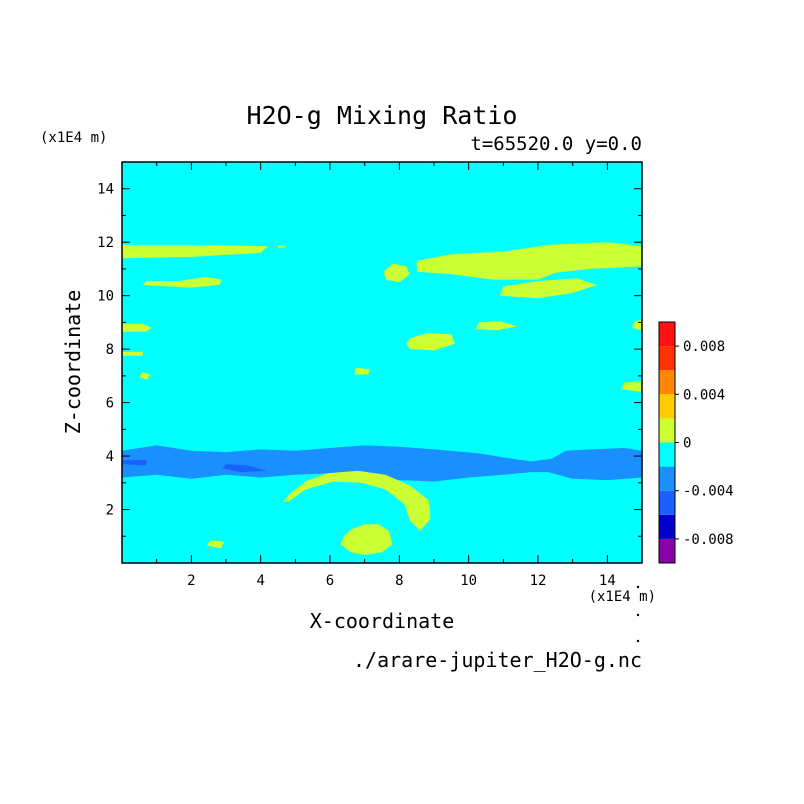 The width and height of the screenshot is (804, 804). Describe the element at coordinates (708, 540) in the screenshot. I see `colorbar-tick-label: -0.008` at that location.